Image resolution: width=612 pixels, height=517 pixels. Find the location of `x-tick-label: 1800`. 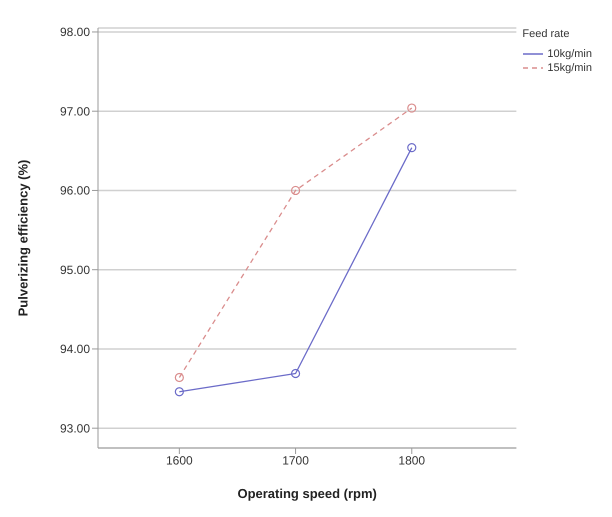

x-tick-label: 1800 is located at coordinates (412, 461).